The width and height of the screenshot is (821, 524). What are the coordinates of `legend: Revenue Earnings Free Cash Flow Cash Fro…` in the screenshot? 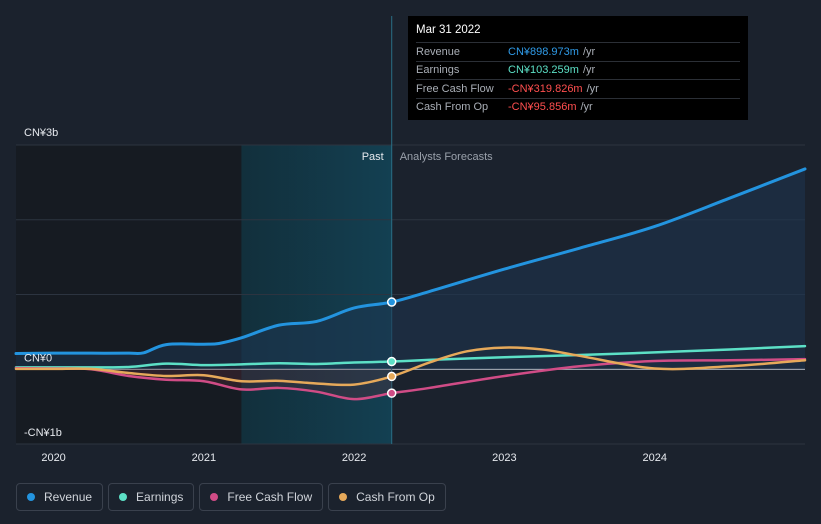 It's located at (231, 497).